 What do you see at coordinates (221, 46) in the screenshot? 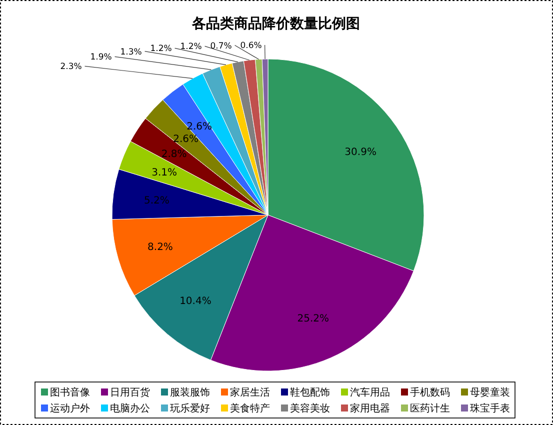
I see `data-label: 0.7%` at bounding box center [221, 46].